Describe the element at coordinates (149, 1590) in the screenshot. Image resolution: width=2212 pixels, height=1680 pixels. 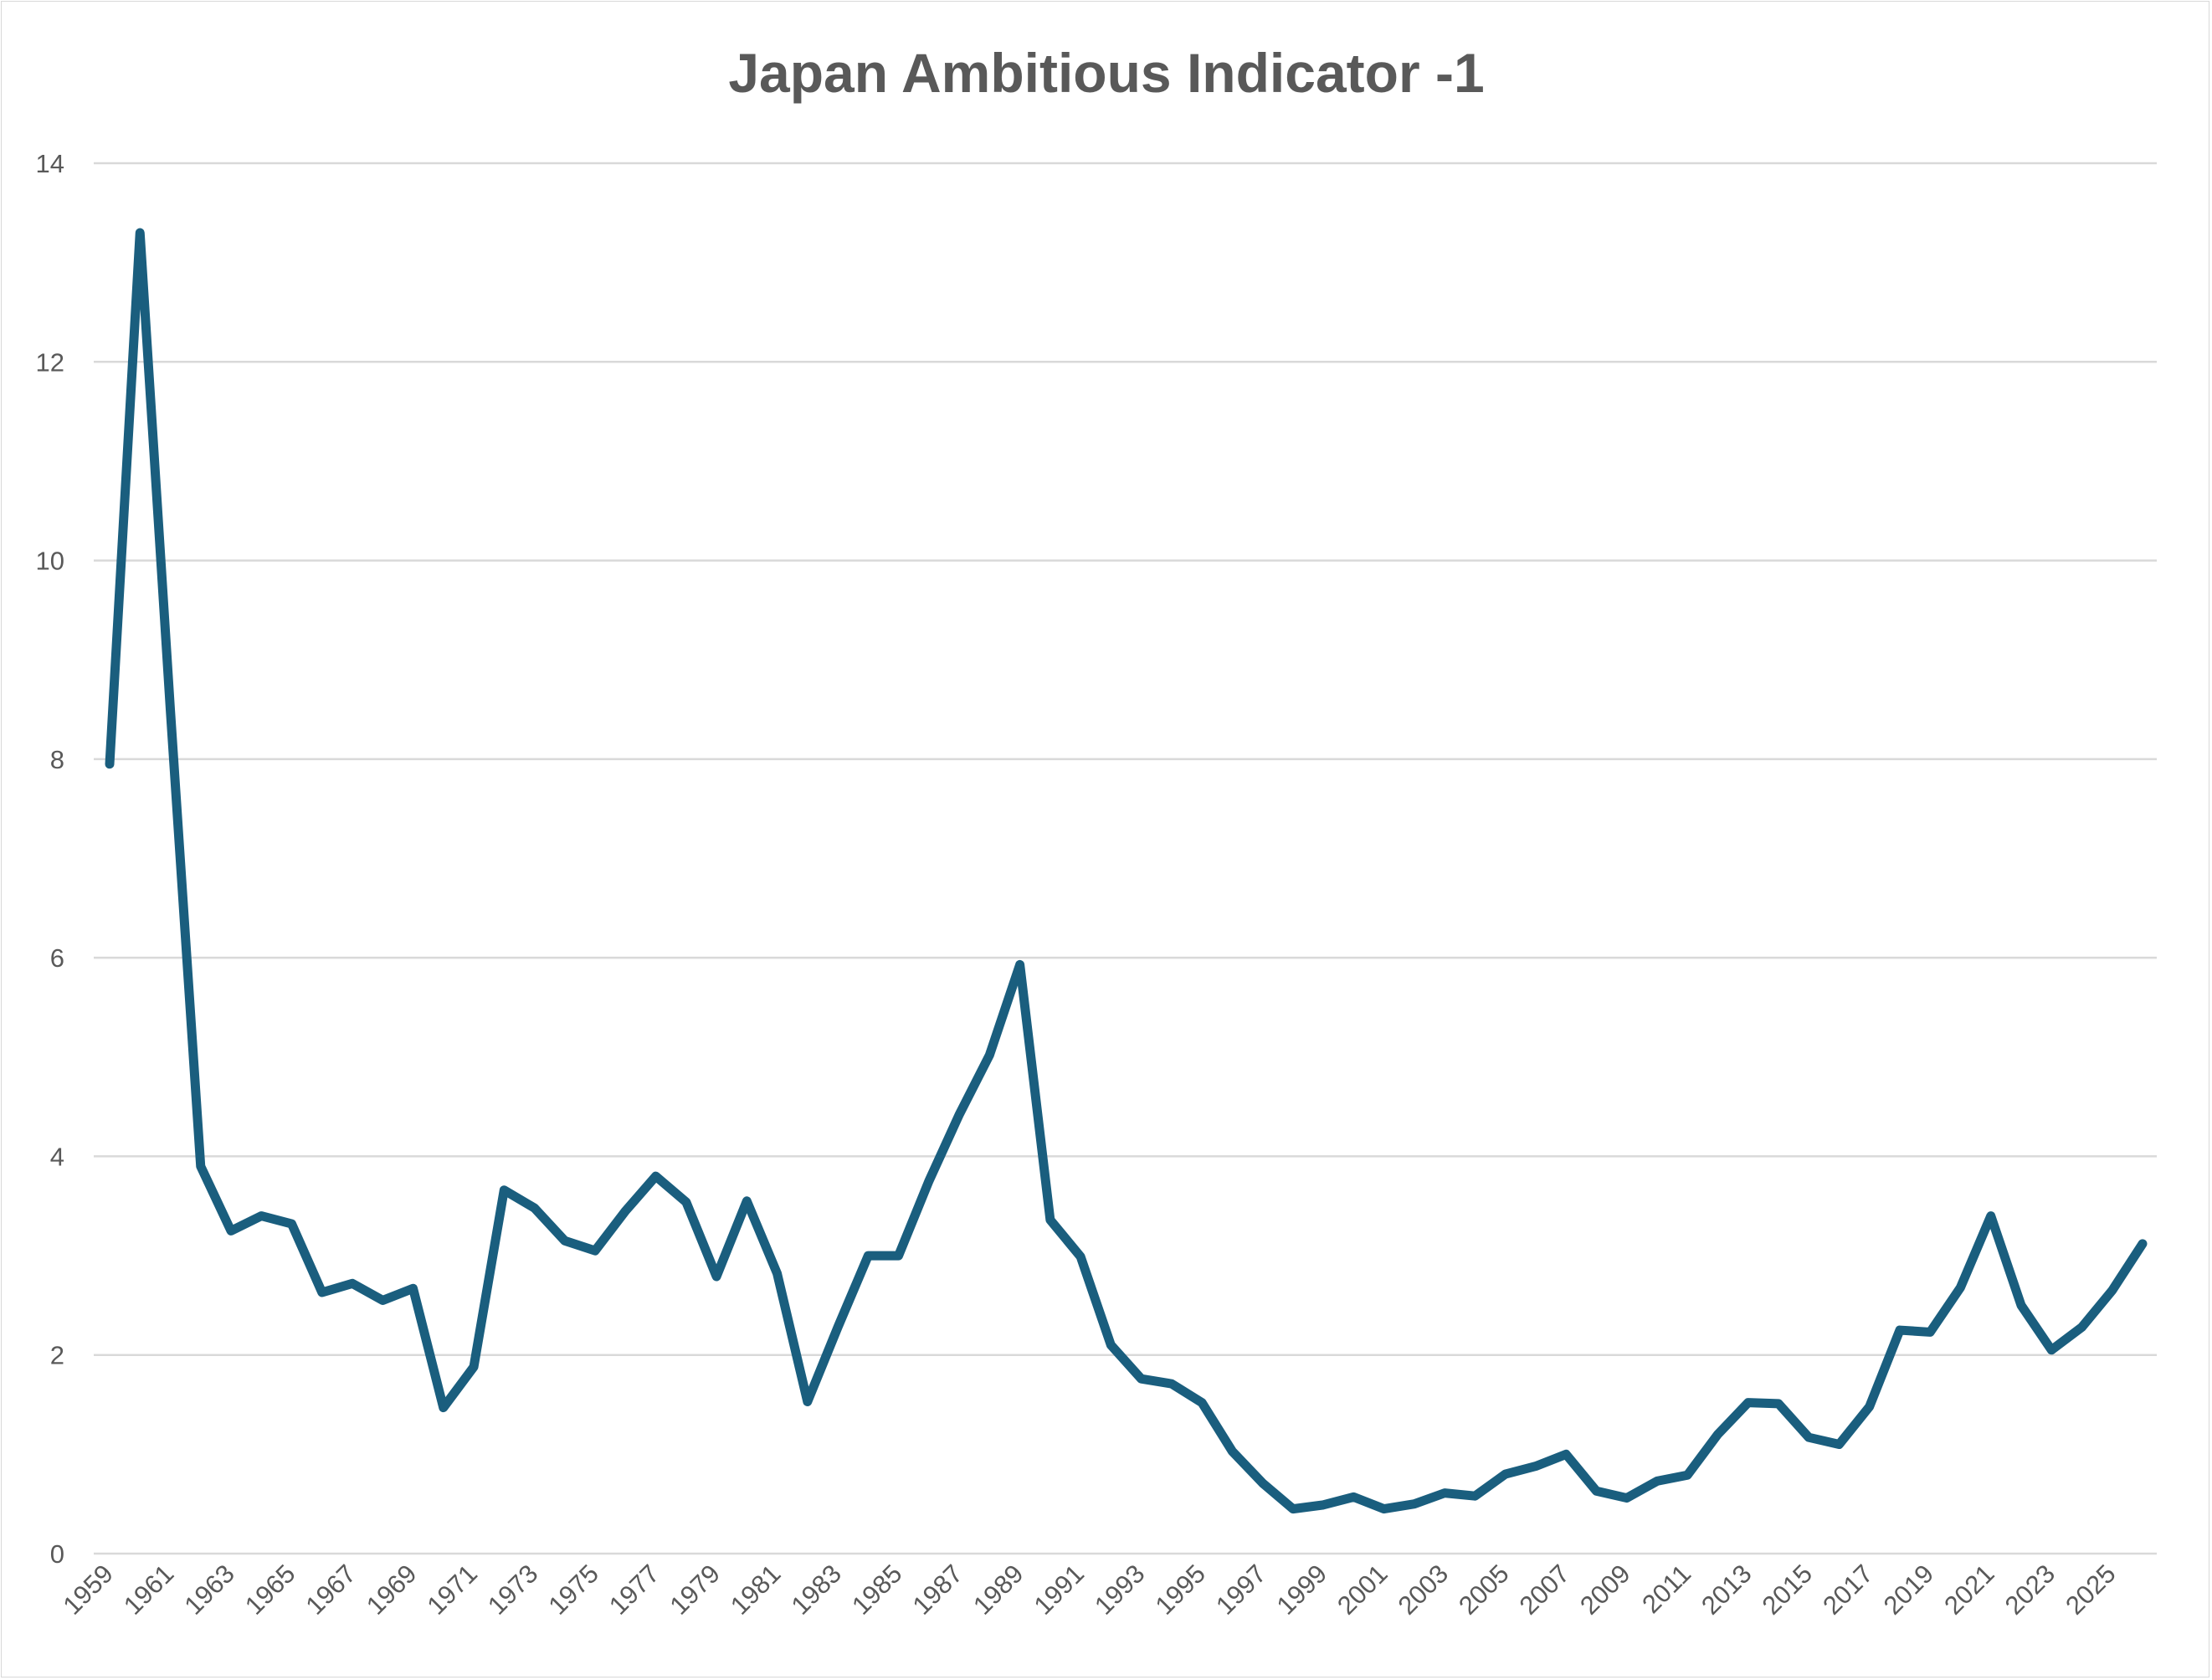
I see `x-tick-label: 1961` at that location.